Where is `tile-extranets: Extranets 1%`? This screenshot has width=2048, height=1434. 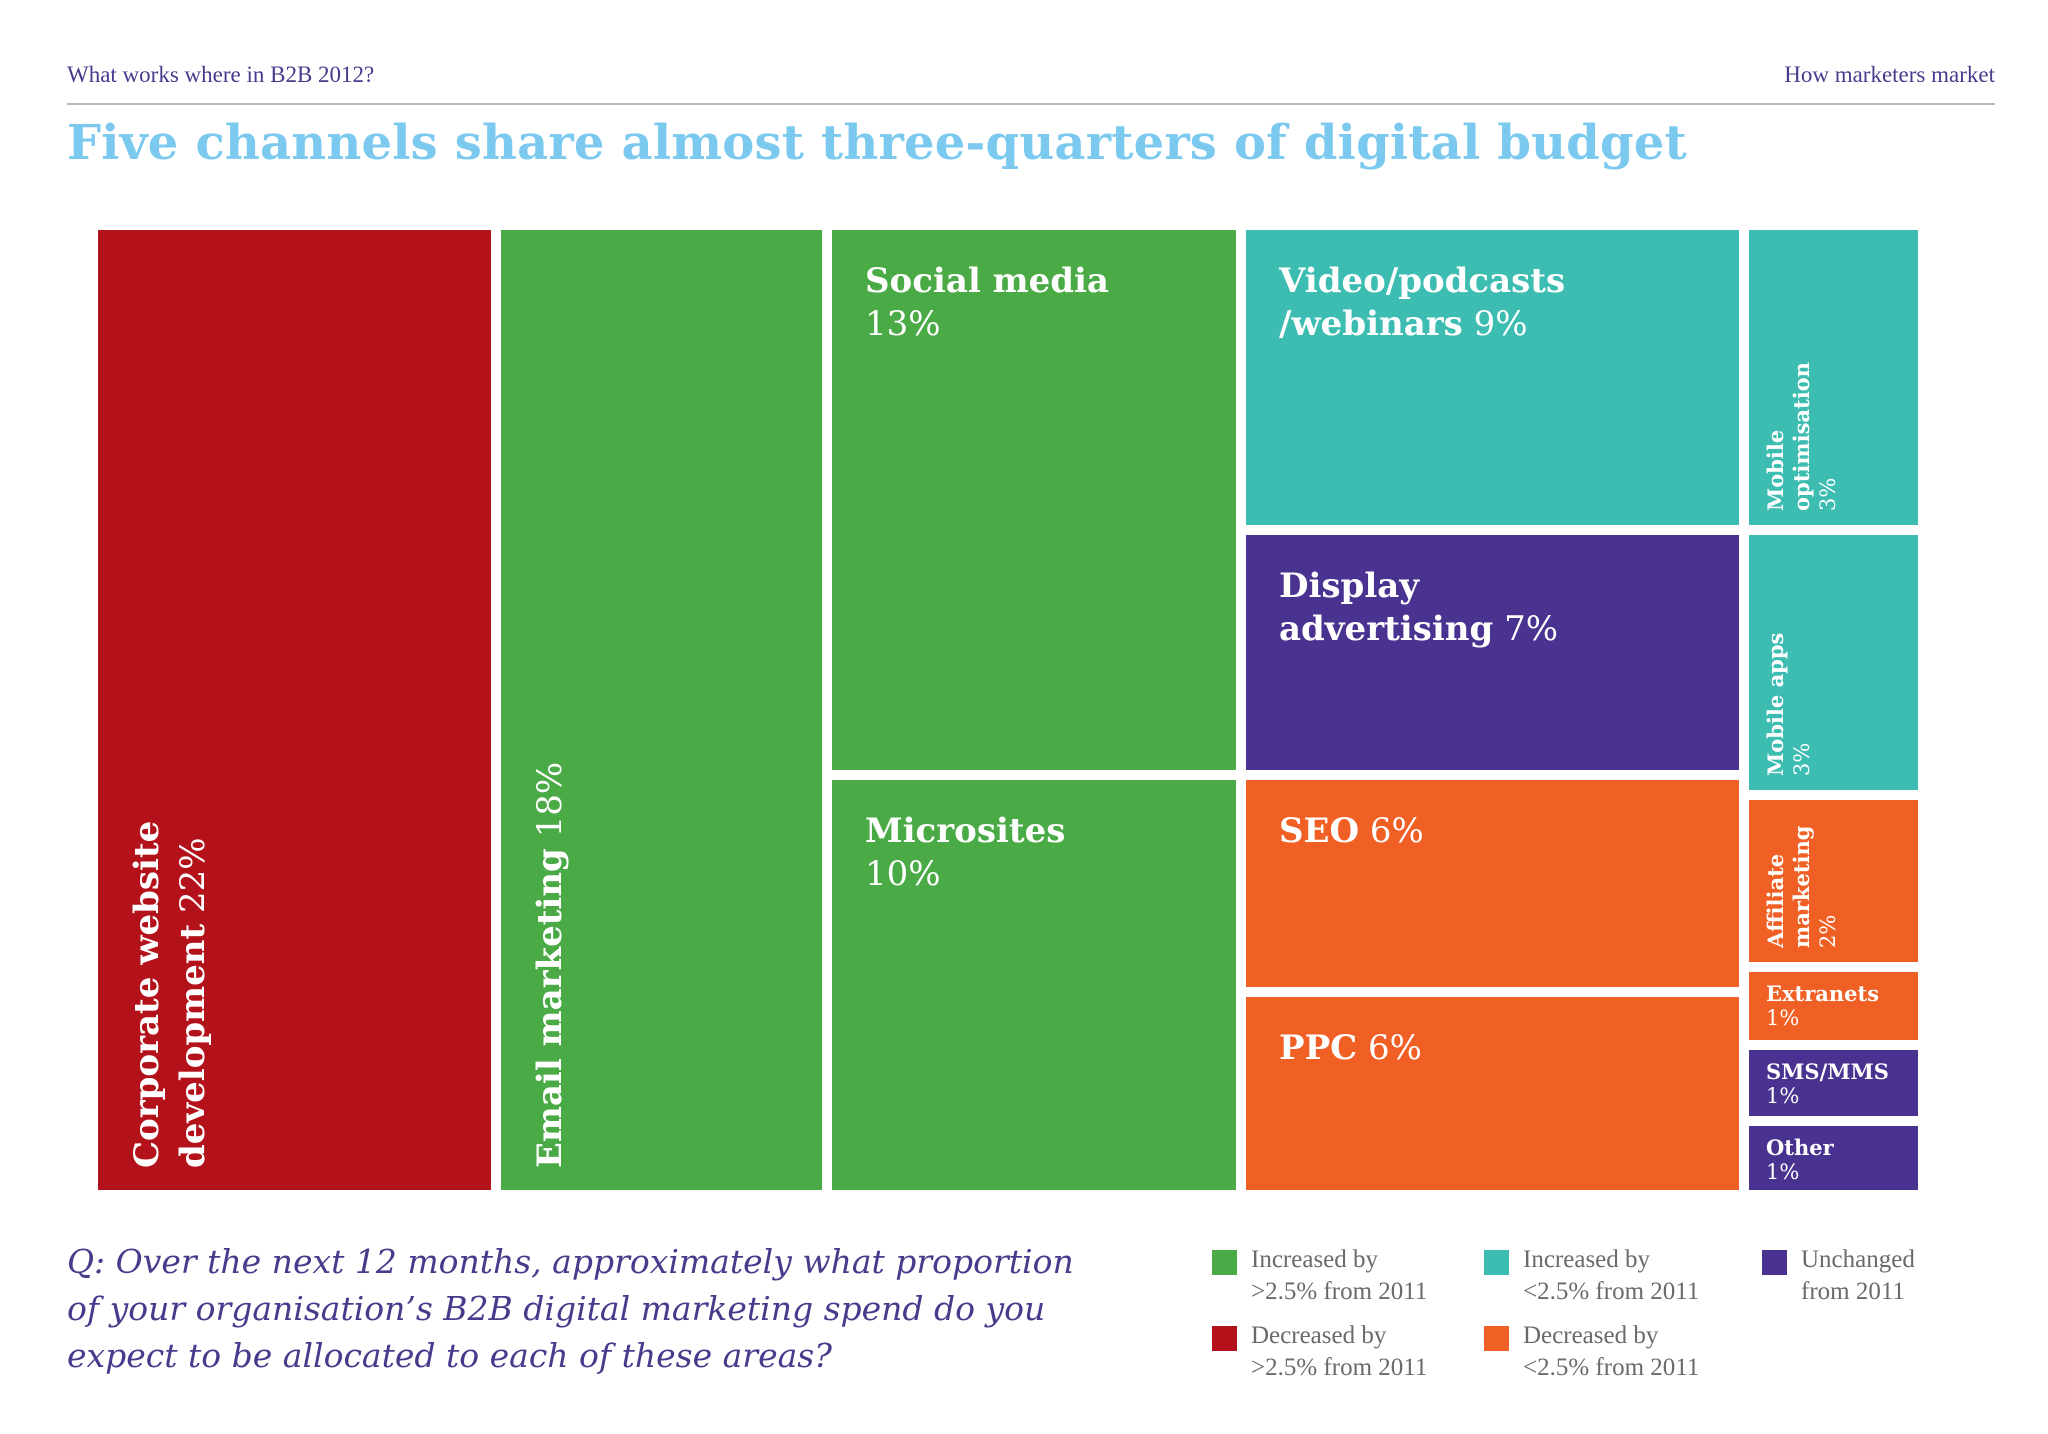
tile-extranets: Extranets 1% is located at coordinates (1833, 1006).